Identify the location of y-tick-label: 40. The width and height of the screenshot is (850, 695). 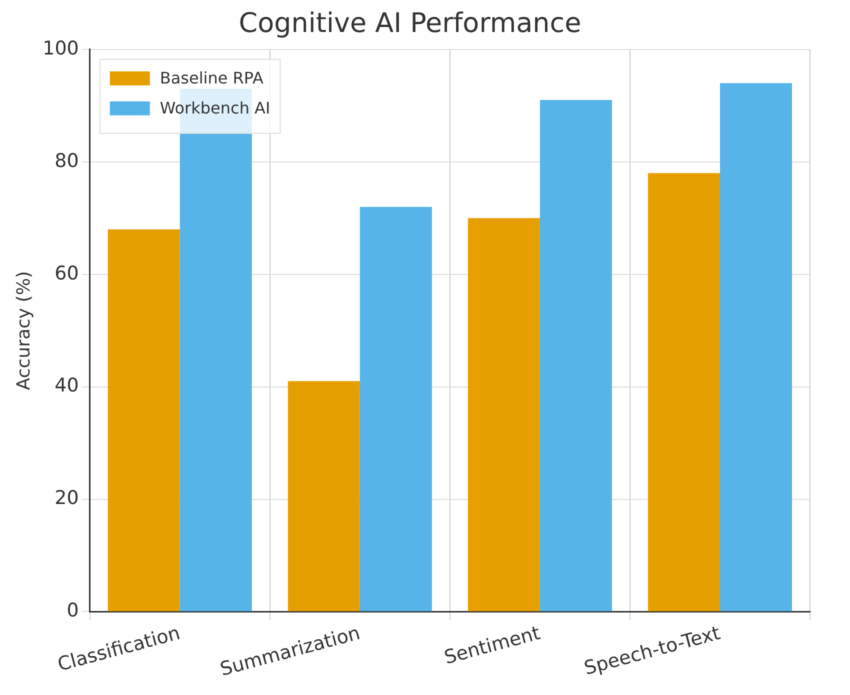
(66, 385).